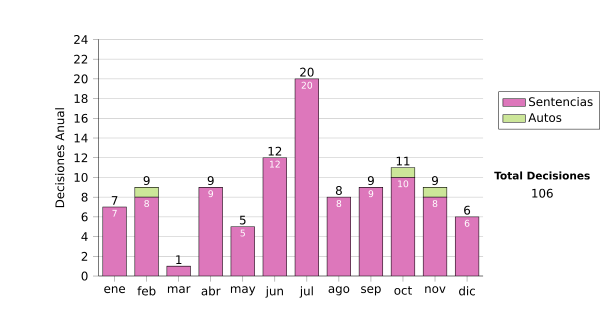 Image resolution: width=600 pixels, height=335 pixels. What do you see at coordinates (85, 256) in the screenshot?
I see `y-tick-label: 2` at bounding box center [85, 256].